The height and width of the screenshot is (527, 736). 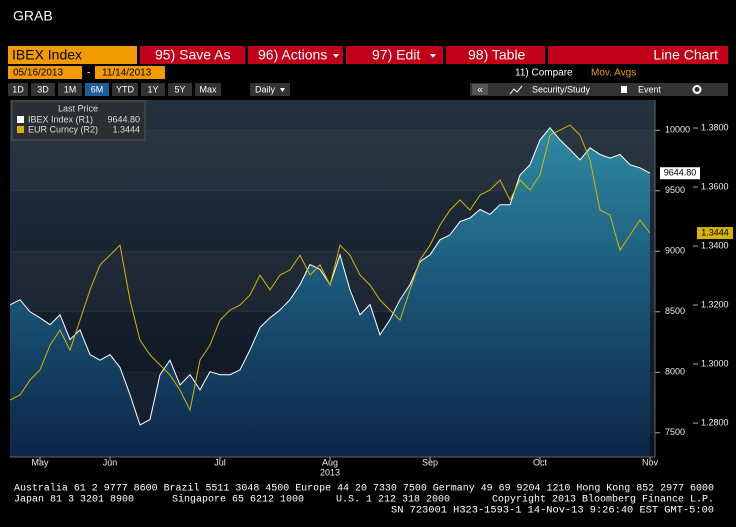 What do you see at coordinates (33, 16) in the screenshot?
I see `screen-title: GRAB` at bounding box center [33, 16].